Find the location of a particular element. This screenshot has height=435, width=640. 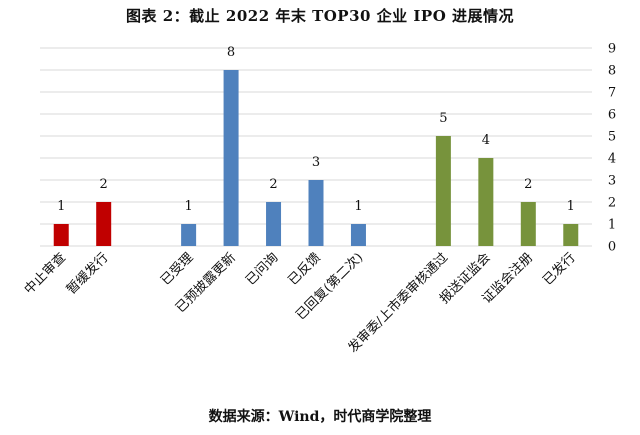

data-label-10: 4 is located at coordinates (486, 140).